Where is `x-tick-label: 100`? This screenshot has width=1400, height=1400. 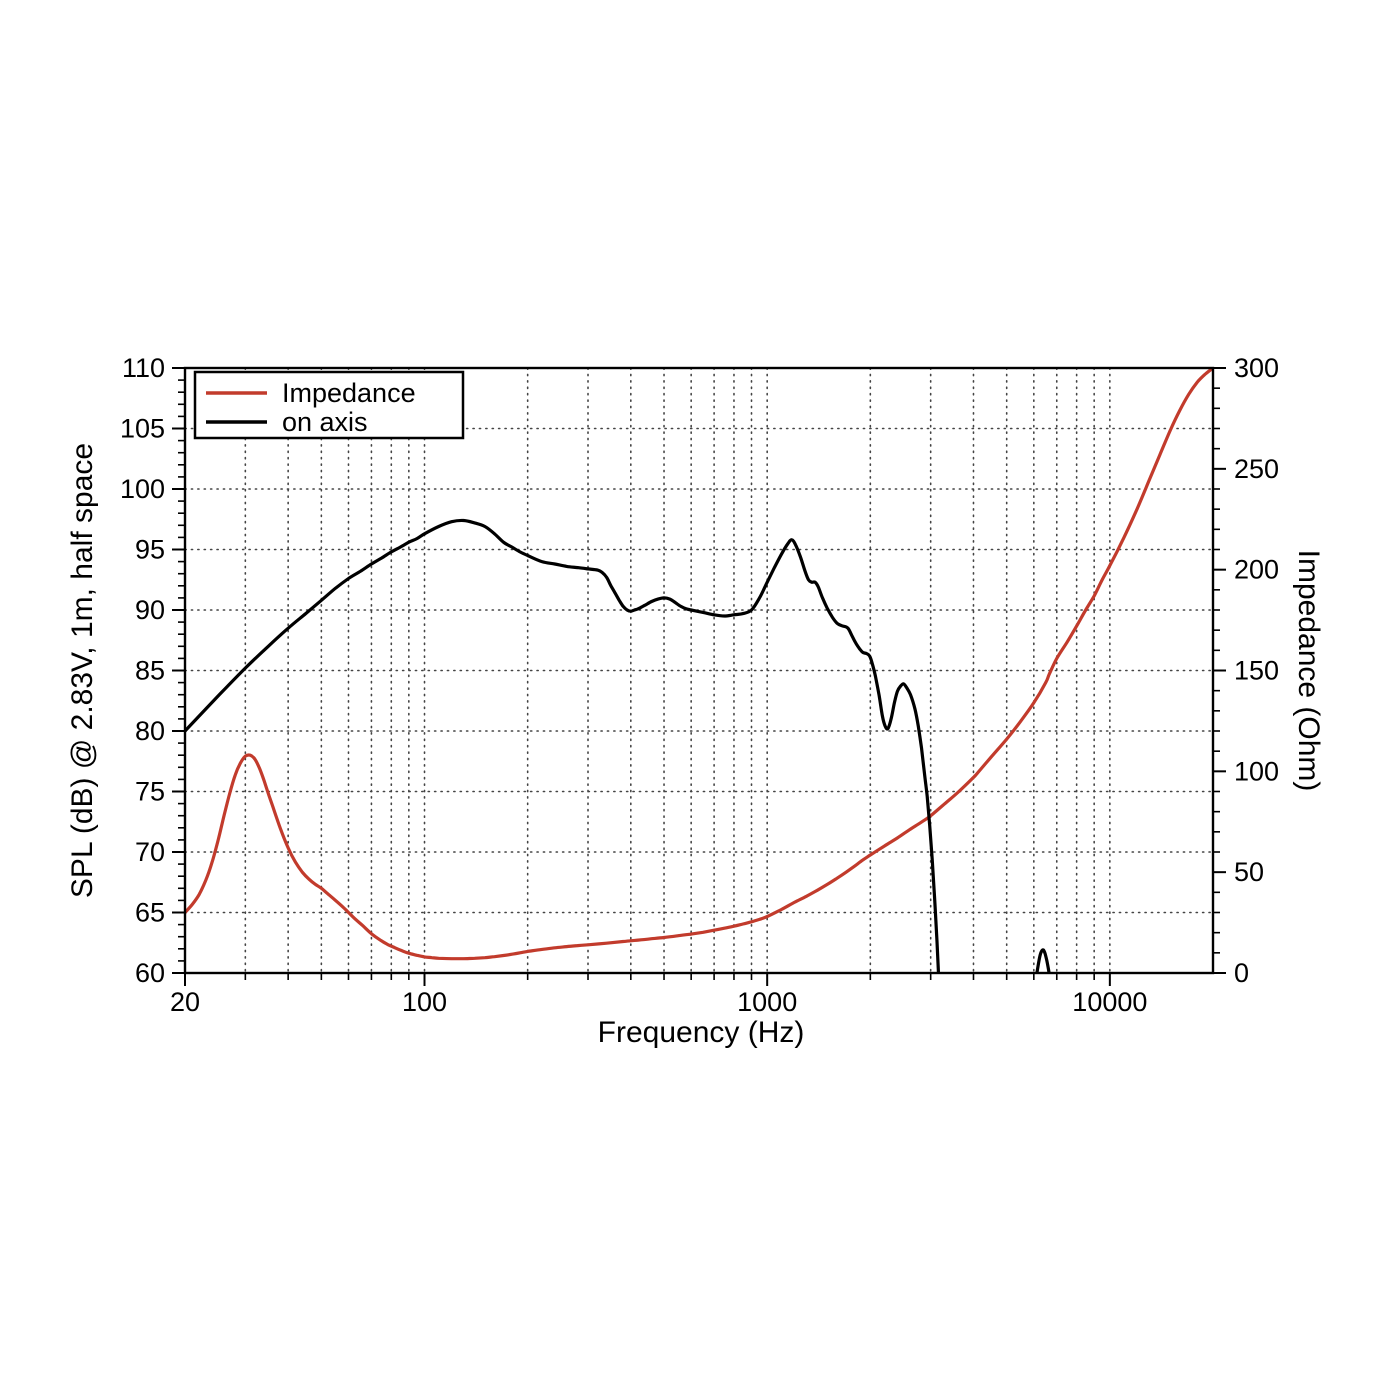
x-tick-label: 100 is located at coordinates (424, 1002).